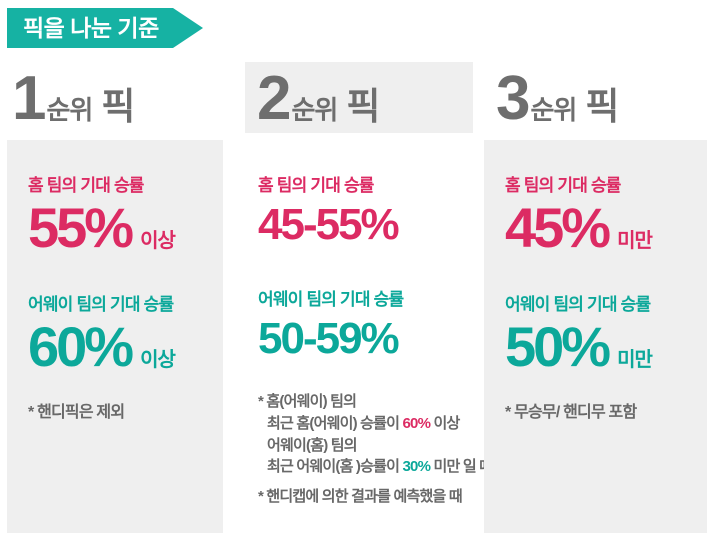 This screenshot has width=719, height=533. What do you see at coordinates (571, 412) in the screenshot?
I see `draw-included-note: * 무승무/ 핸디무 포함` at bounding box center [571, 412].